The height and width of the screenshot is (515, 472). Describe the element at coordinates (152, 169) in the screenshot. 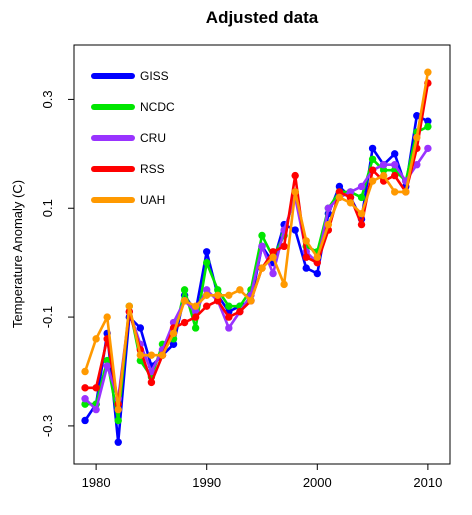

I see `legend-label: RSS` at that location.